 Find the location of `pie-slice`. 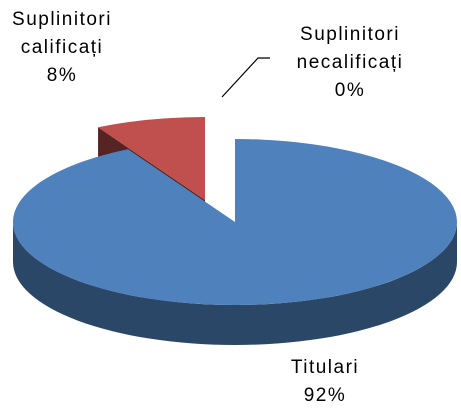

pie-slice is located at coordinates (151, 158).